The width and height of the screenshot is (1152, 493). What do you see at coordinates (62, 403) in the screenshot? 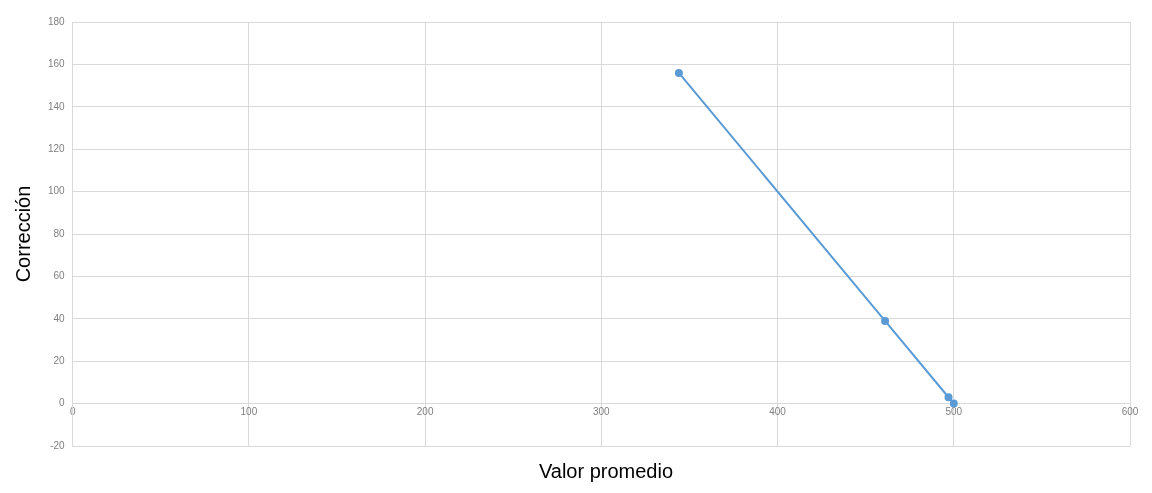
I see `y-tick-label: 0` at bounding box center [62, 403].